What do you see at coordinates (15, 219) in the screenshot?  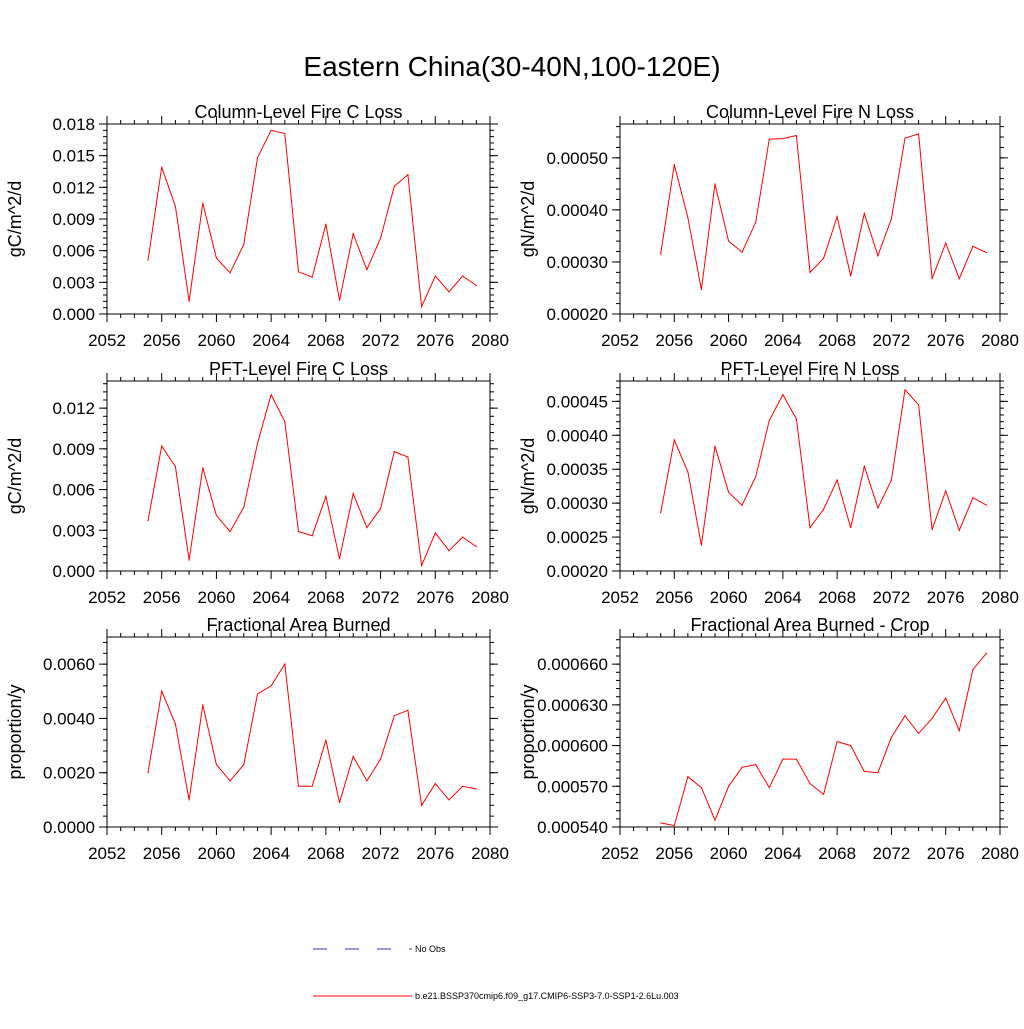 I see `y-axis-label: gC/m^2/d` at bounding box center [15, 219].